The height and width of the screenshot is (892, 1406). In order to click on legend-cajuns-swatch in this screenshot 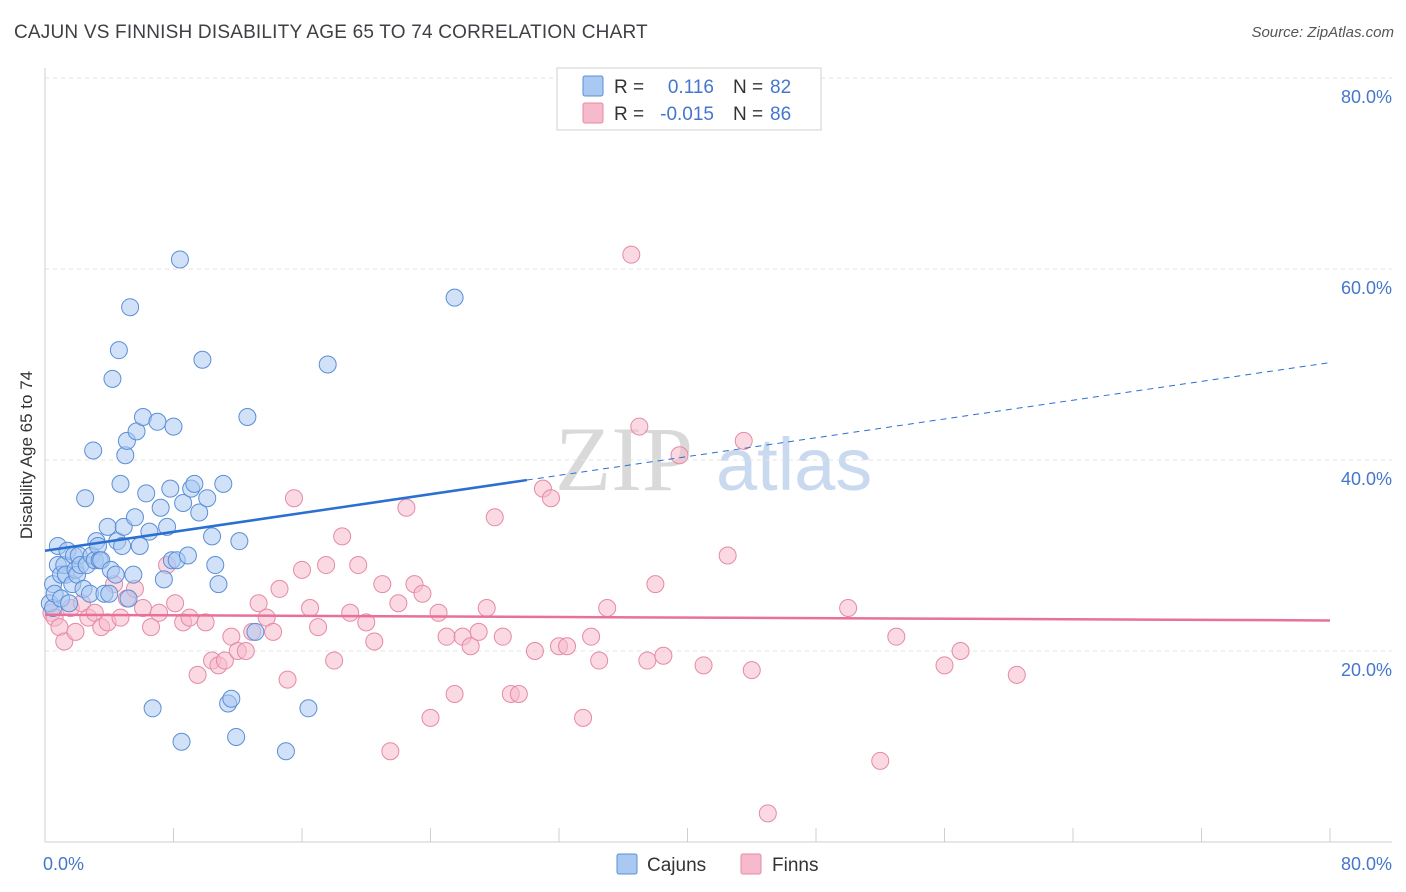, I will do `click(593, 86)`.